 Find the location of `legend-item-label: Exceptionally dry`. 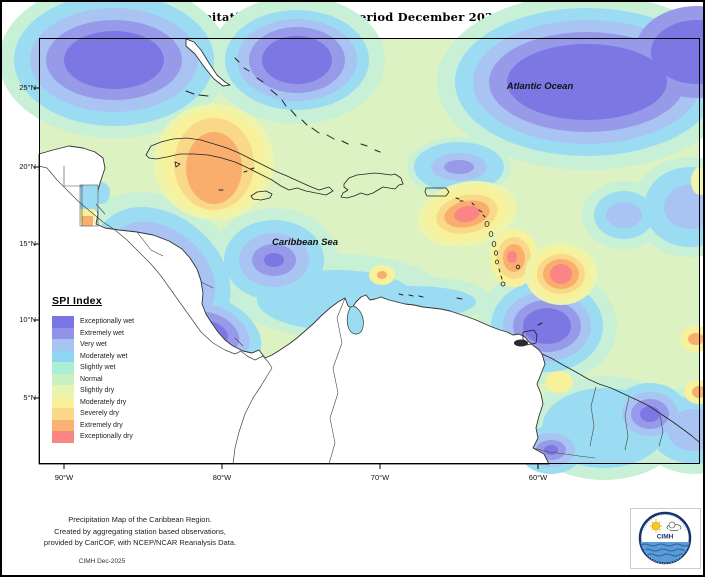

legend-item-label: Exceptionally dry is located at coordinates (106, 436).